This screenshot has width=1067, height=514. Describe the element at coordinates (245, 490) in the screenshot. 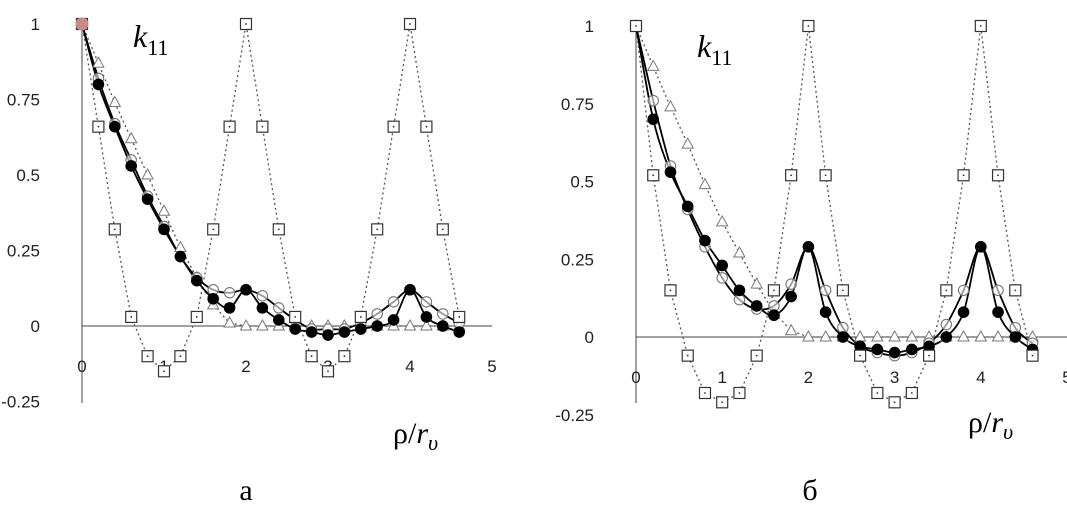

I see `panel-a-label: а` at that location.